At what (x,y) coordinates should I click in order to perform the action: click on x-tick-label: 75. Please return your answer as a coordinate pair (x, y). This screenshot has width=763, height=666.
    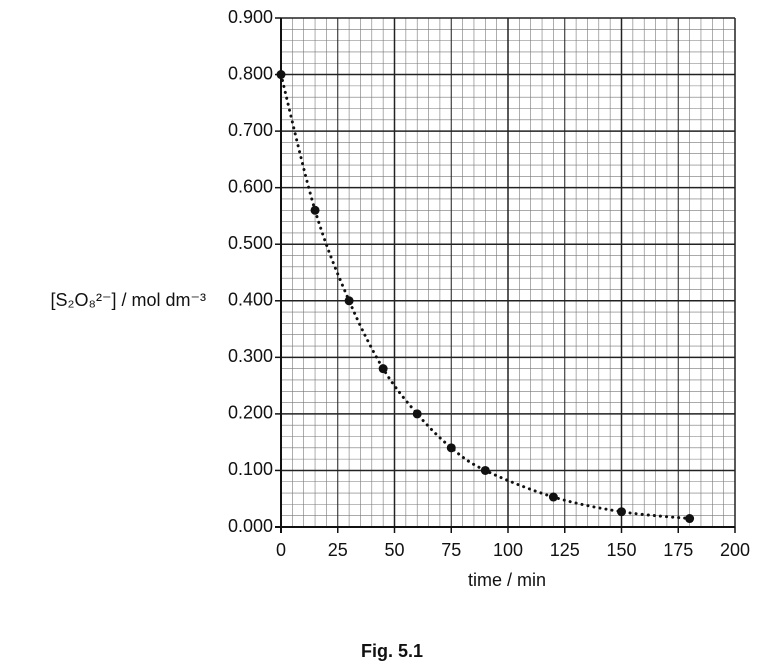
    Looking at the image, I should click on (451, 550).